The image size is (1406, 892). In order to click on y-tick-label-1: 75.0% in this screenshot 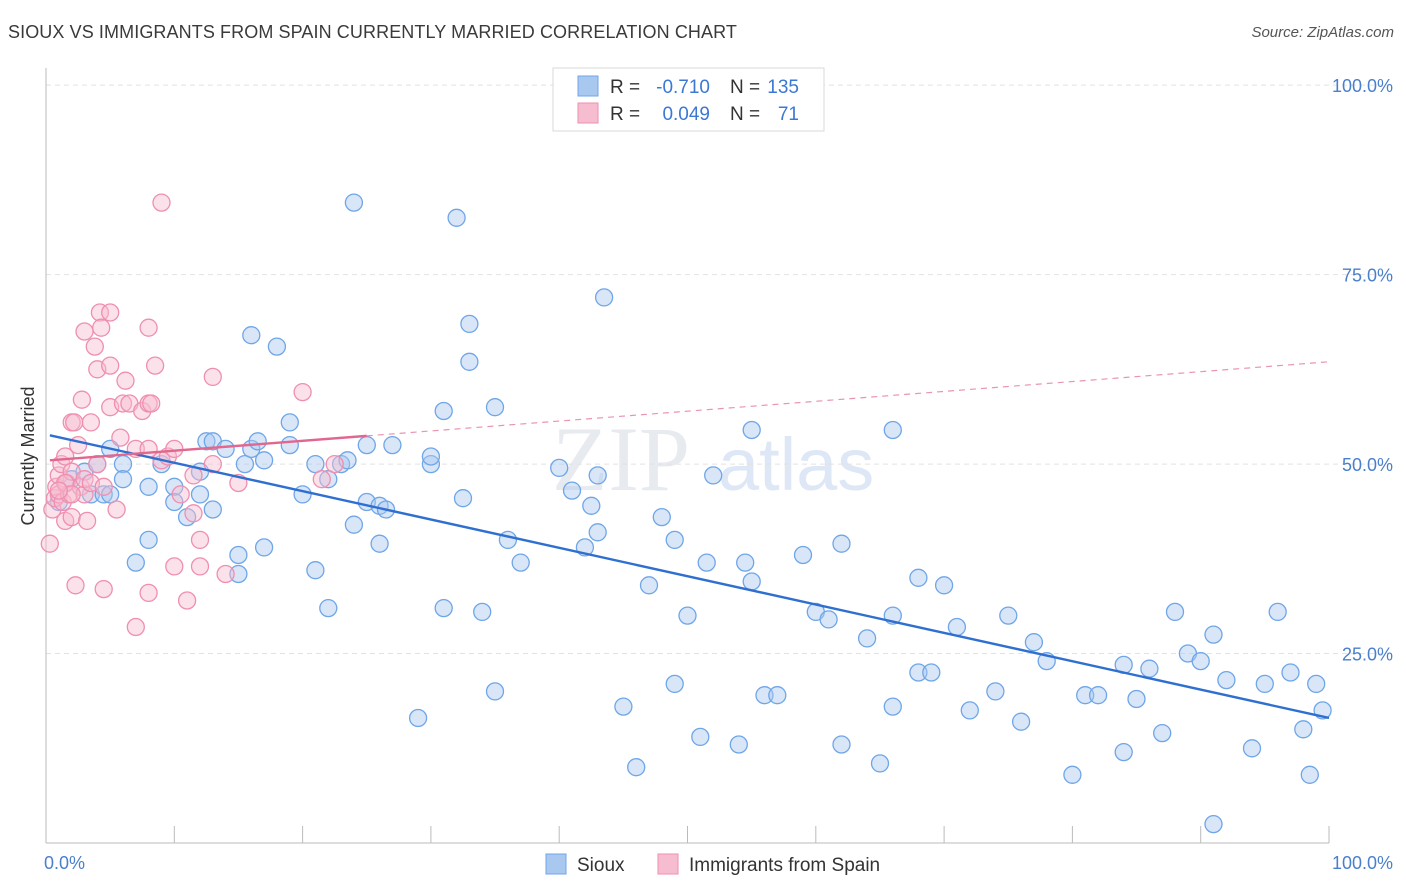, I will do `click(1367, 276)`.